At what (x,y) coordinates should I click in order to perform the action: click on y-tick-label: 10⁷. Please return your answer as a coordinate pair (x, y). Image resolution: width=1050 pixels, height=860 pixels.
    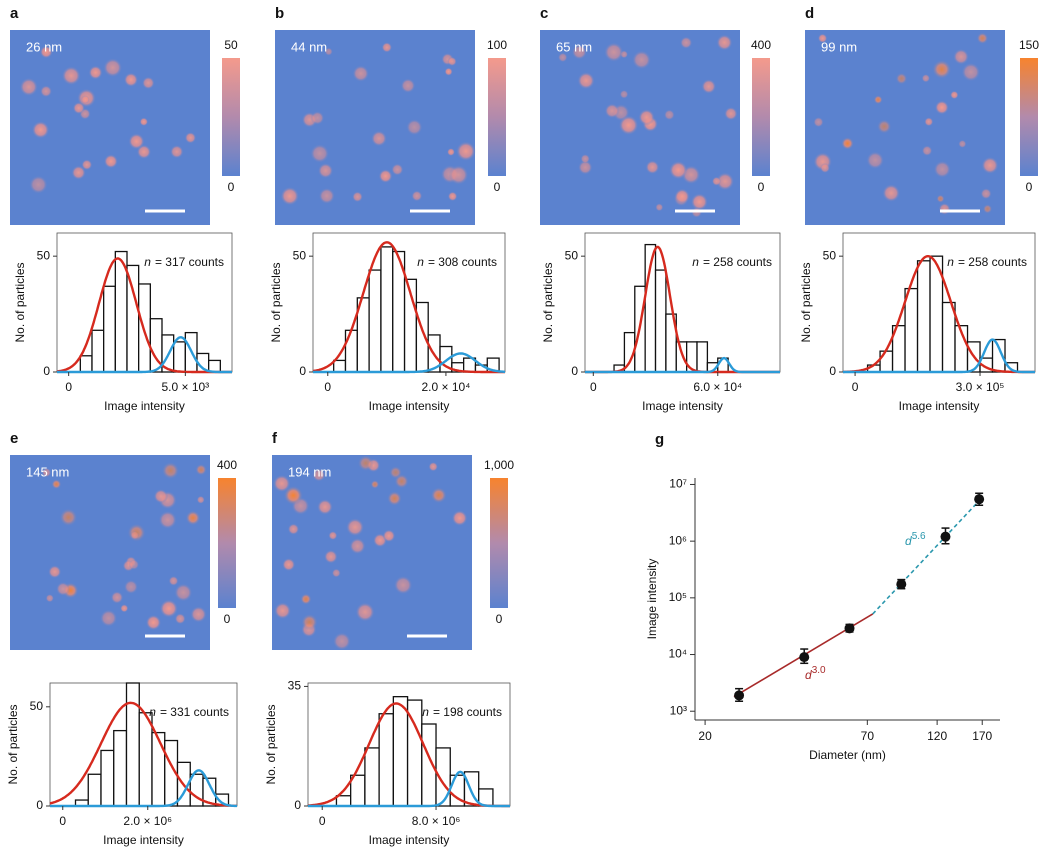
    Looking at the image, I should click on (678, 484).